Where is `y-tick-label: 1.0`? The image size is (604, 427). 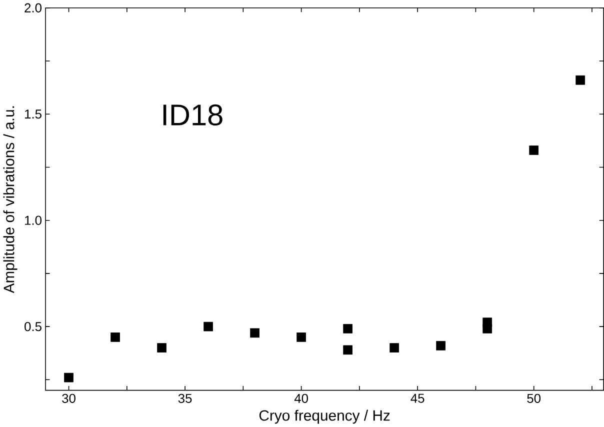
y-tick-label: 1.0 is located at coordinates (33, 220).